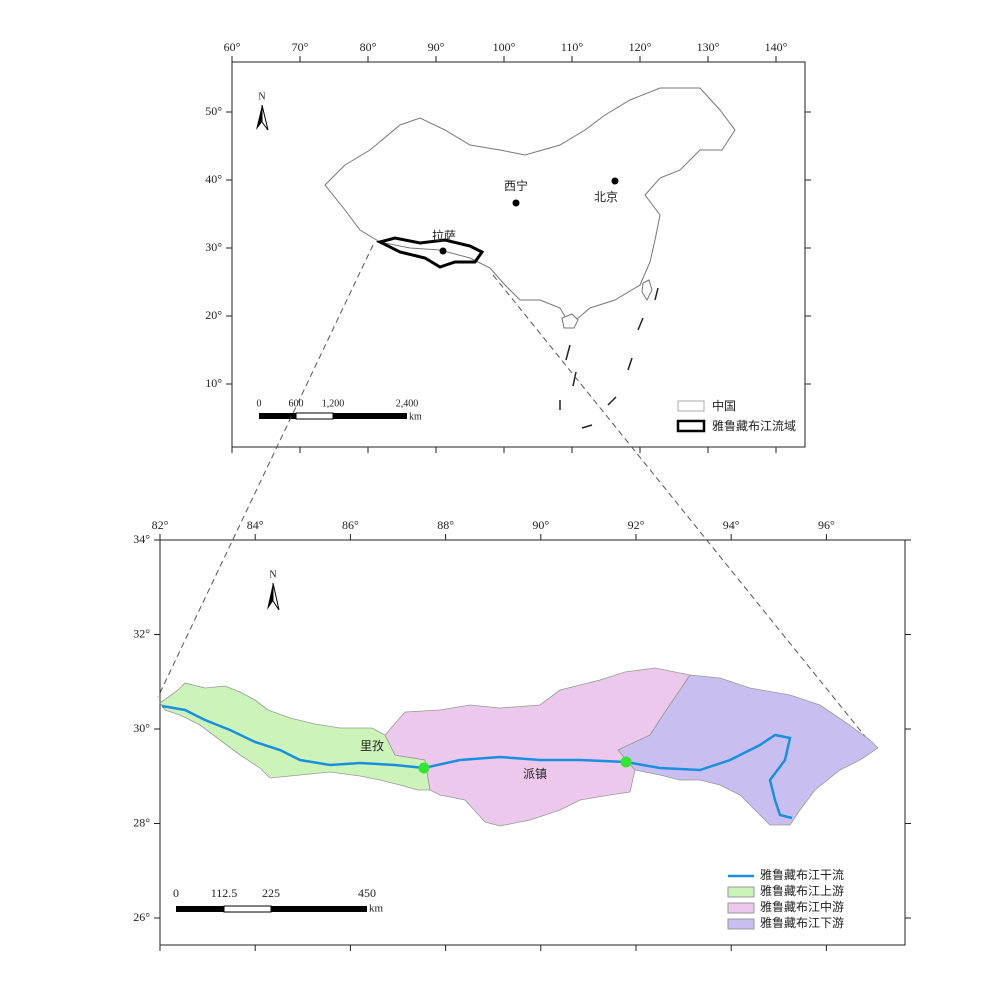  I want to click on lon-tick-label: 80°, so click(368, 47).